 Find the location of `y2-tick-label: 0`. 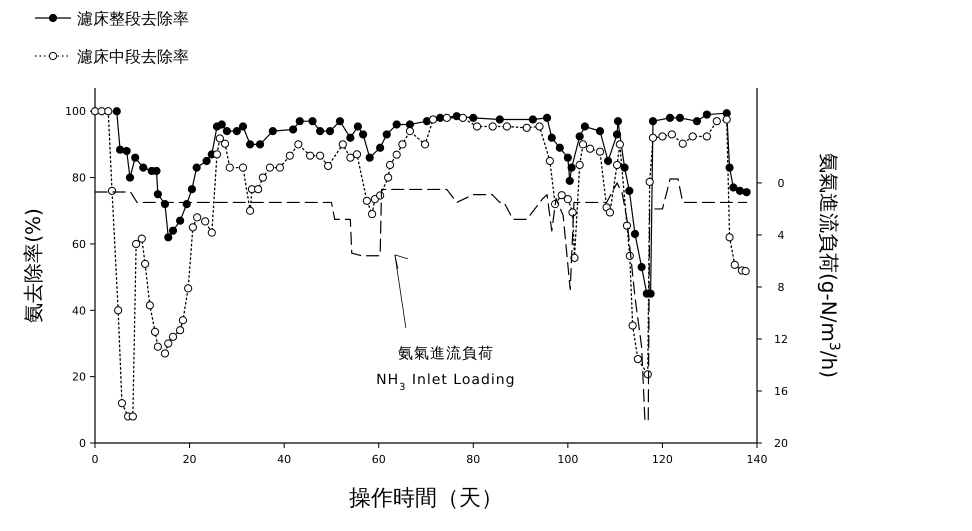

y2-tick-label: 0 is located at coordinates (781, 183).